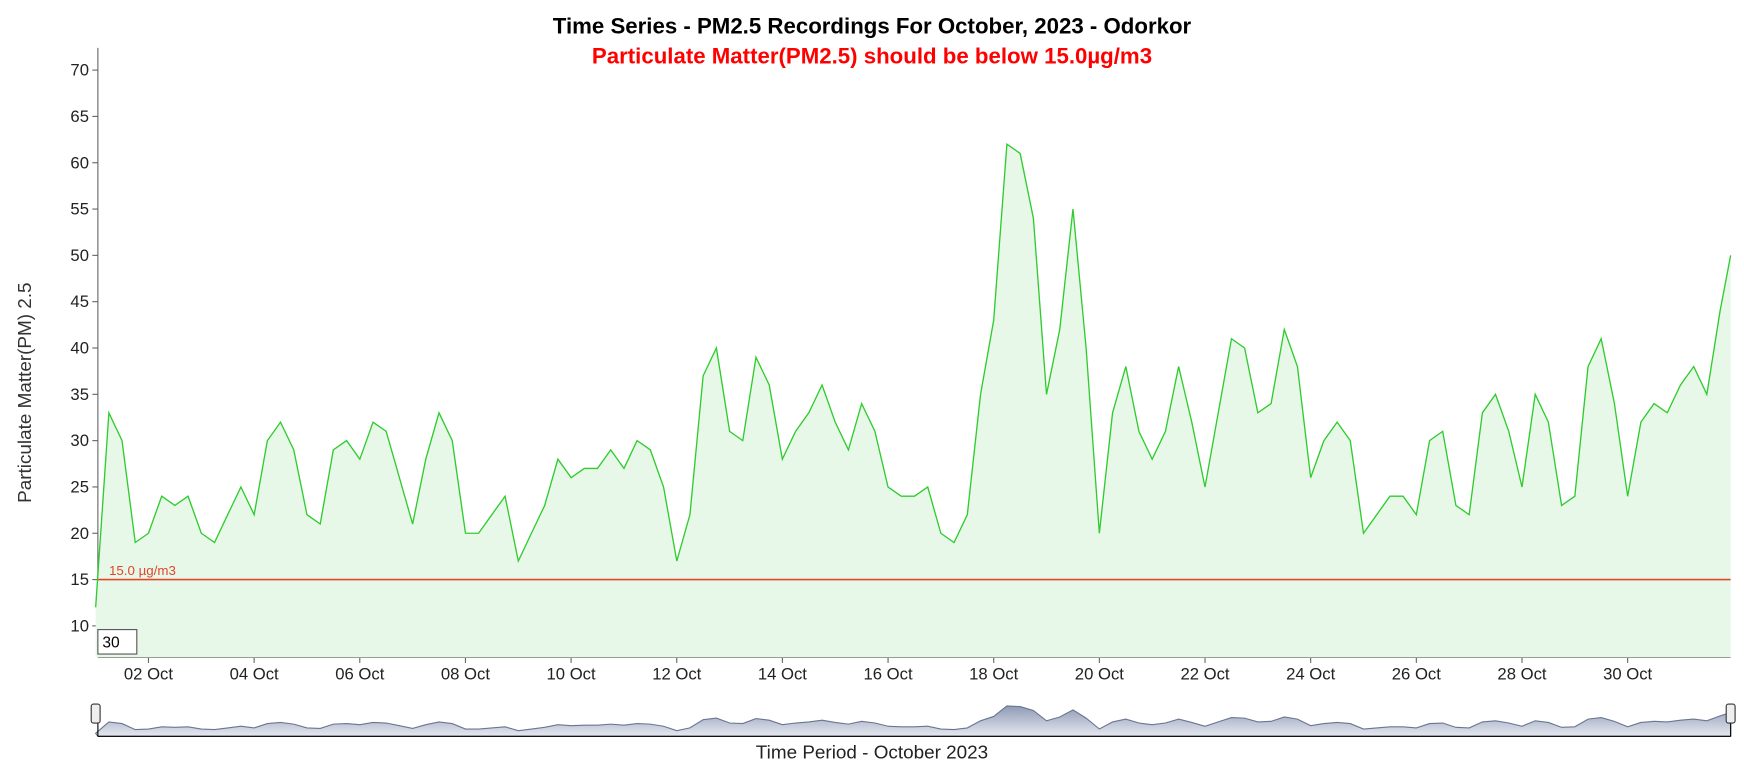  Describe the element at coordinates (1099, 674) in the screenshot. I see `x-tick-label: 20 Oct` at that location.